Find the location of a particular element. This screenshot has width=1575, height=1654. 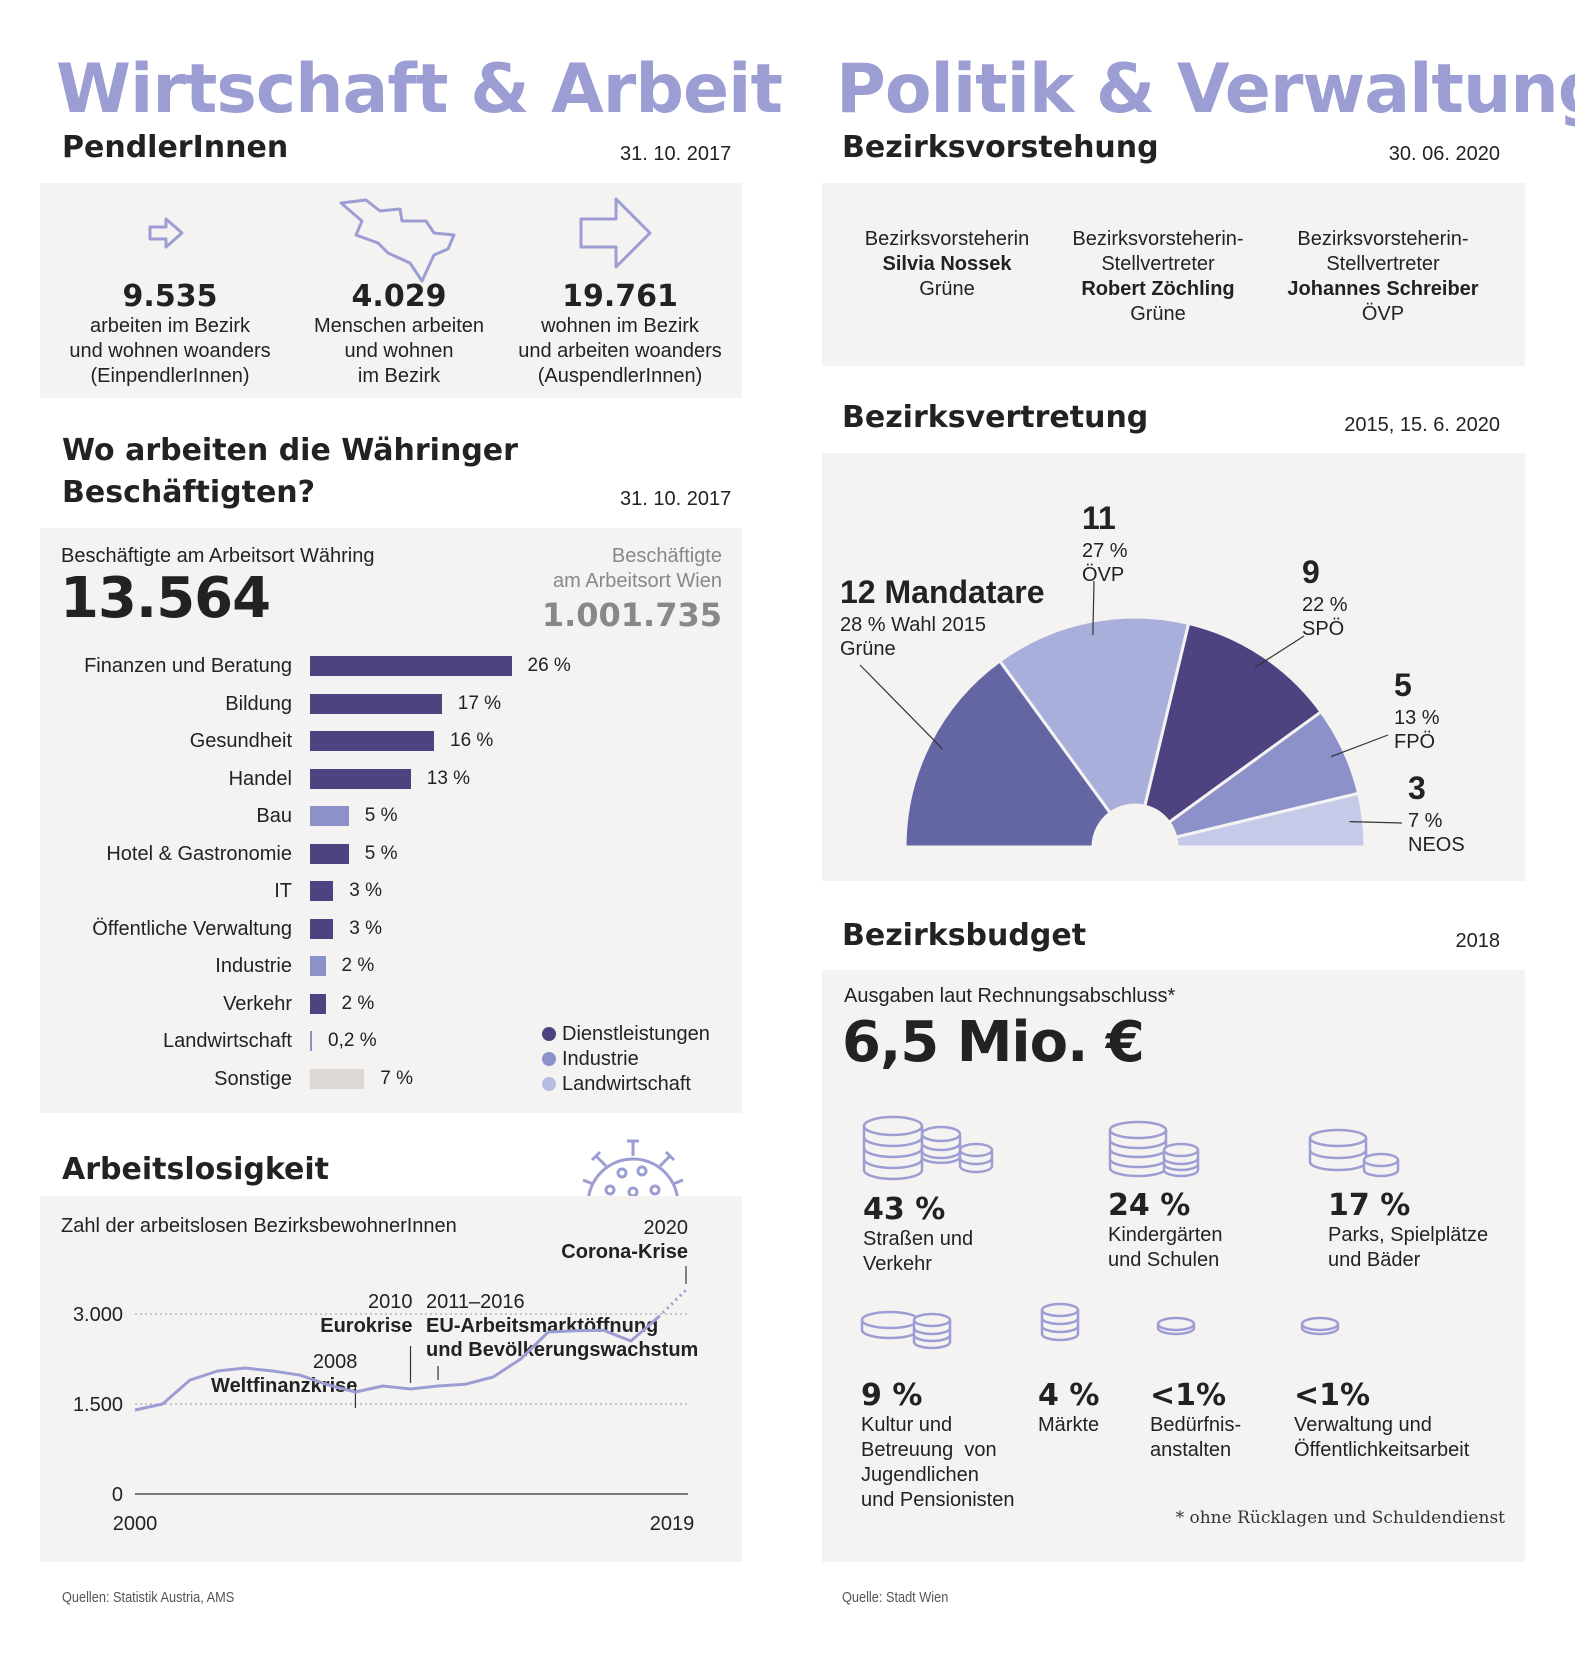

budget-pct: 43 % is located at coordinates (904, 1209).